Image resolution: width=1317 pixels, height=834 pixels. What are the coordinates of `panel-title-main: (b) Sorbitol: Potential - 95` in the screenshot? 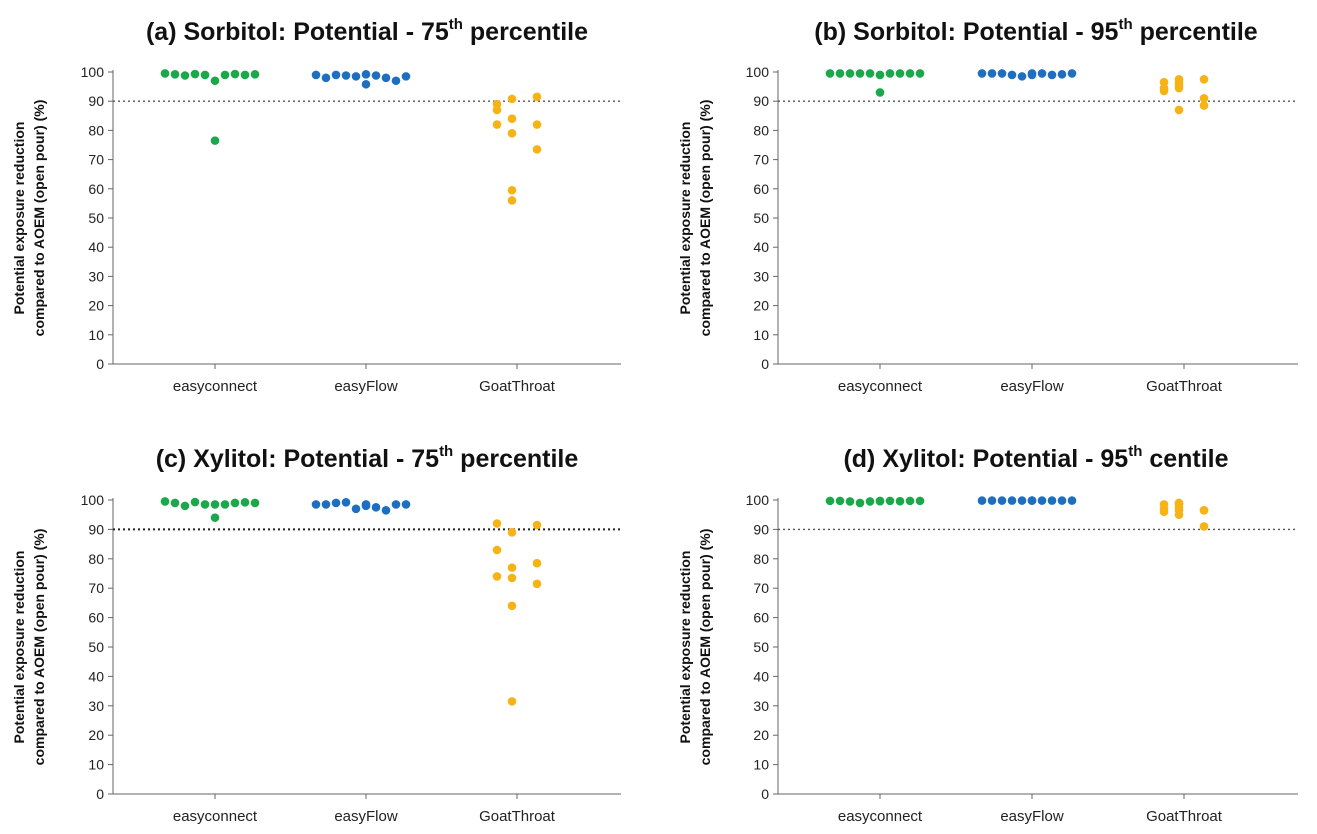 It's located at (966, 32).